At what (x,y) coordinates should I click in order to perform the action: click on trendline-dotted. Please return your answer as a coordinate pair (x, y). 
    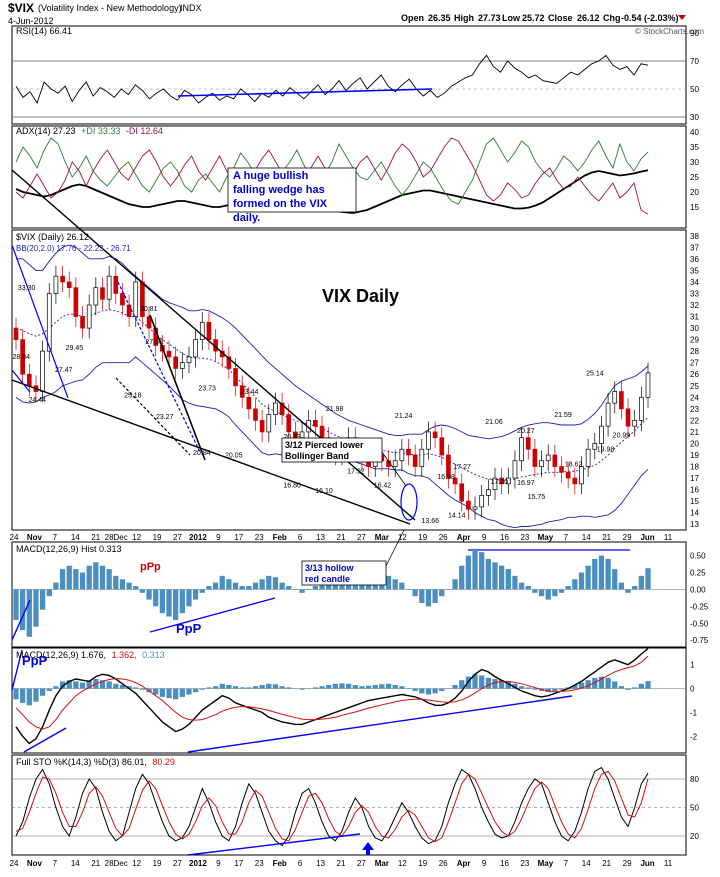
    Looking at the image, I should click on (159, 367).